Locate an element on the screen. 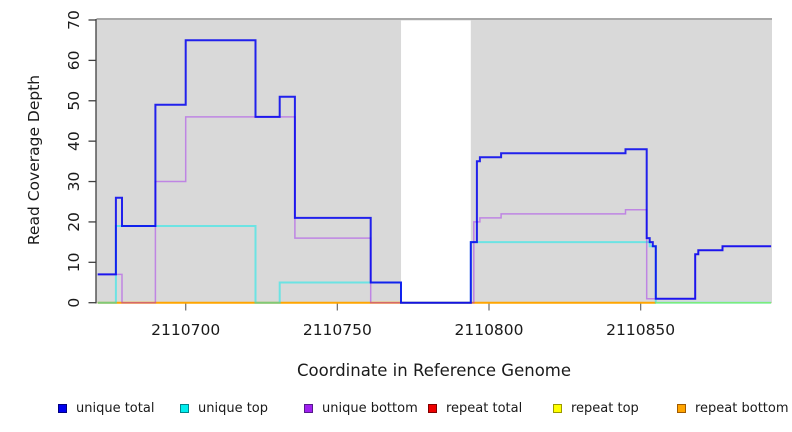 This screenshot has width=792, height=432. legend-swatch-repeat-total is located at coordinates (432, 408).